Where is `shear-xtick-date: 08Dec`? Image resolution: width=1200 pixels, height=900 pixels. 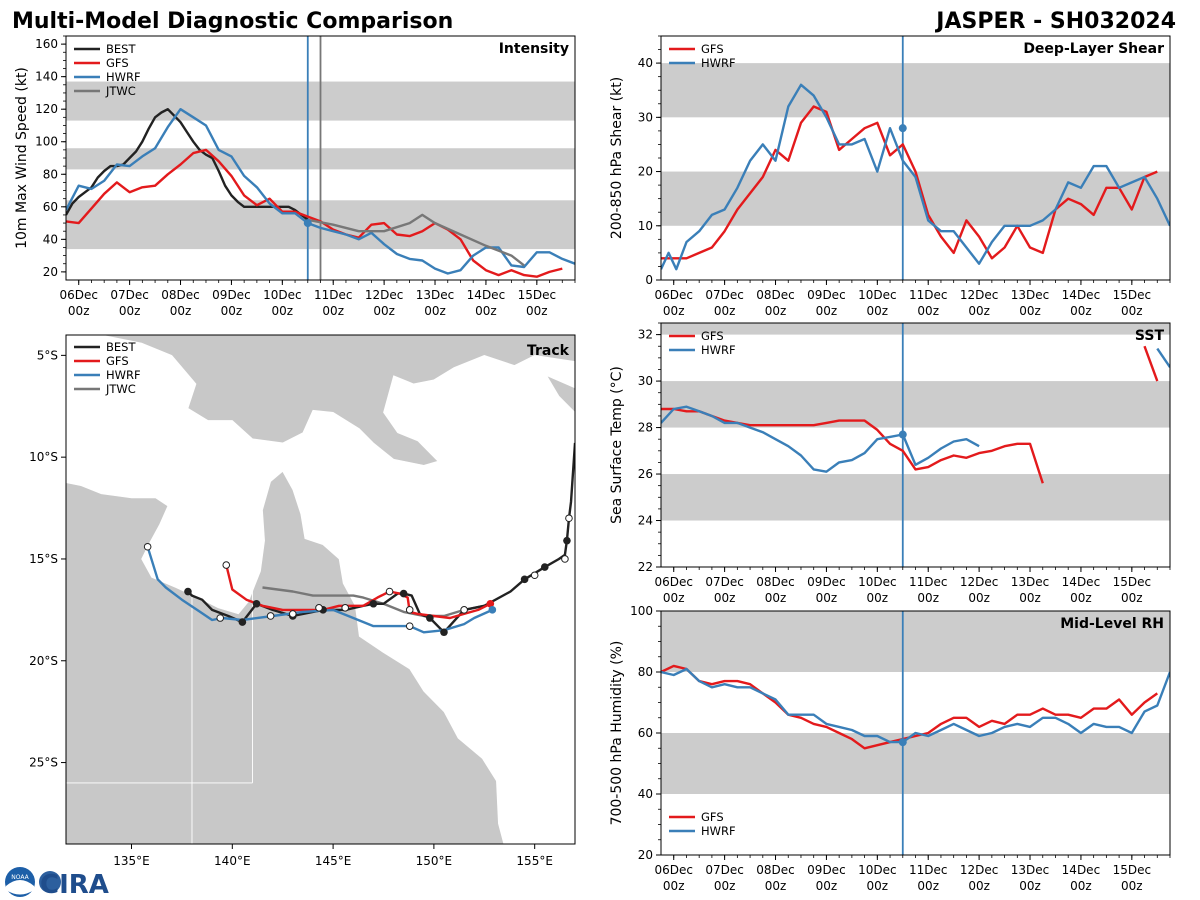
shear-xtick-date: 08Dec is located at coordinates (775, 295).